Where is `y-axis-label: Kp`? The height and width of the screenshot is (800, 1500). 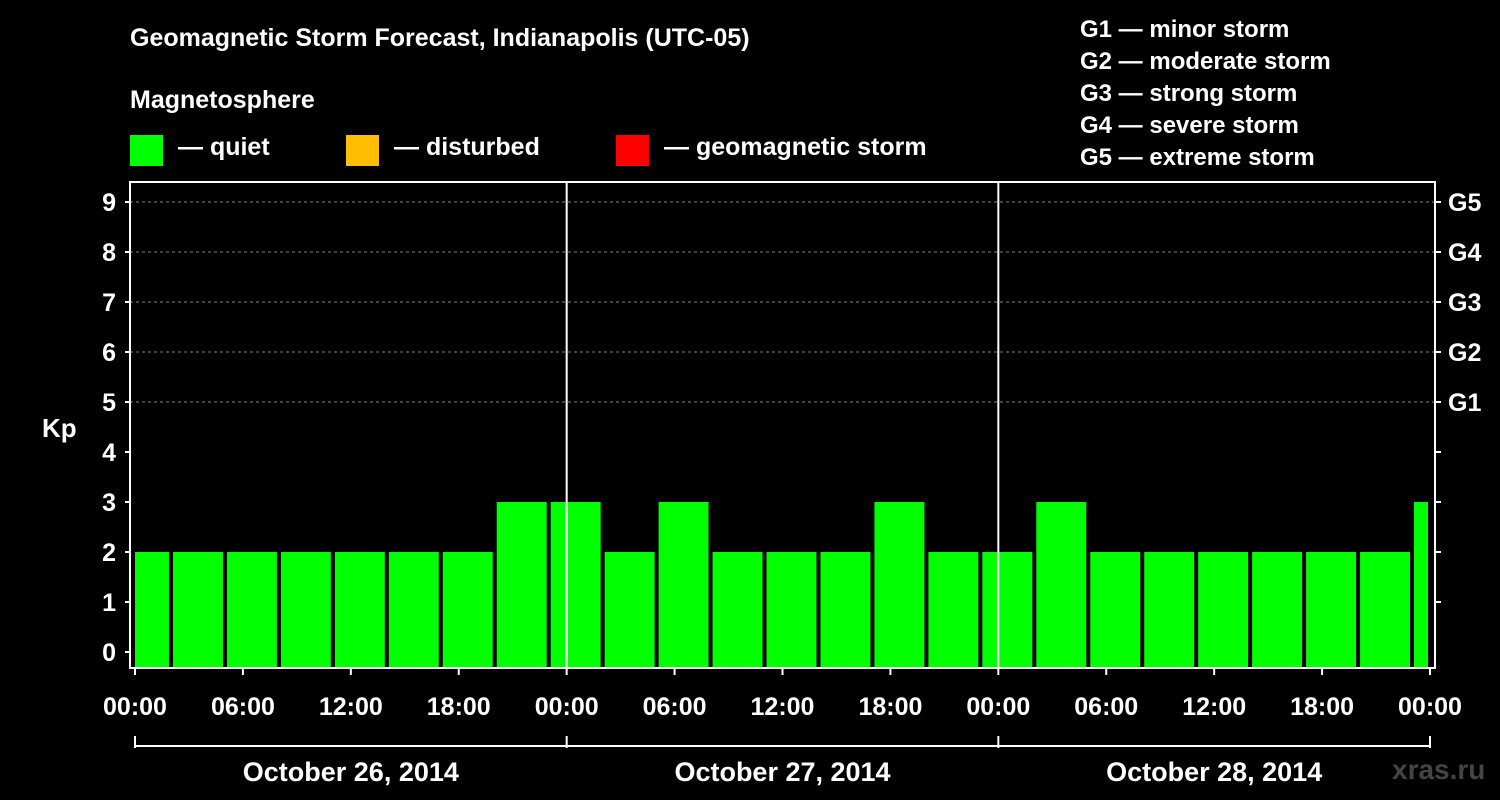
y-axis-label: Kp is located at coordinates (59, 428).